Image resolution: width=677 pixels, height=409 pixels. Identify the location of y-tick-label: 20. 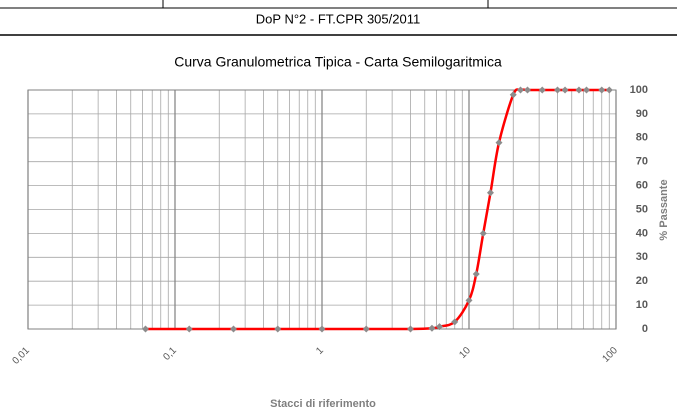
(642, 281).